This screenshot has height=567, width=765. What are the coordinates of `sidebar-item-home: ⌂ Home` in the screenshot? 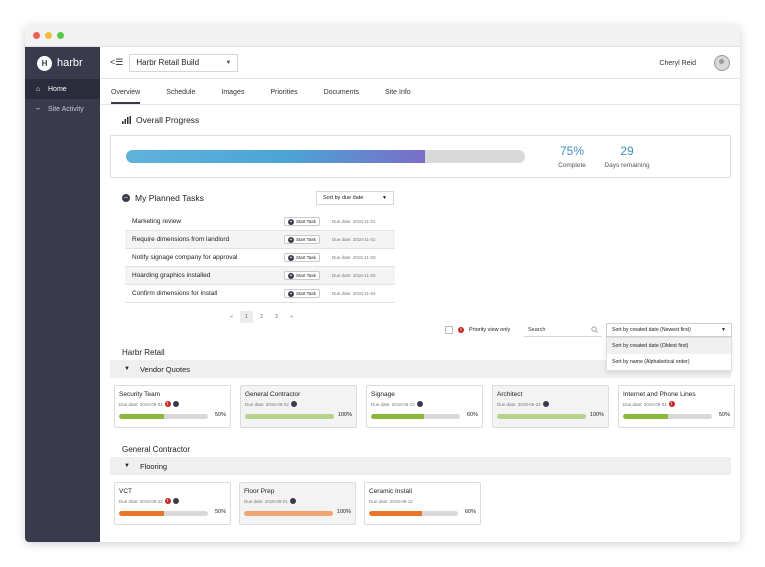 It's located at (62, 89).